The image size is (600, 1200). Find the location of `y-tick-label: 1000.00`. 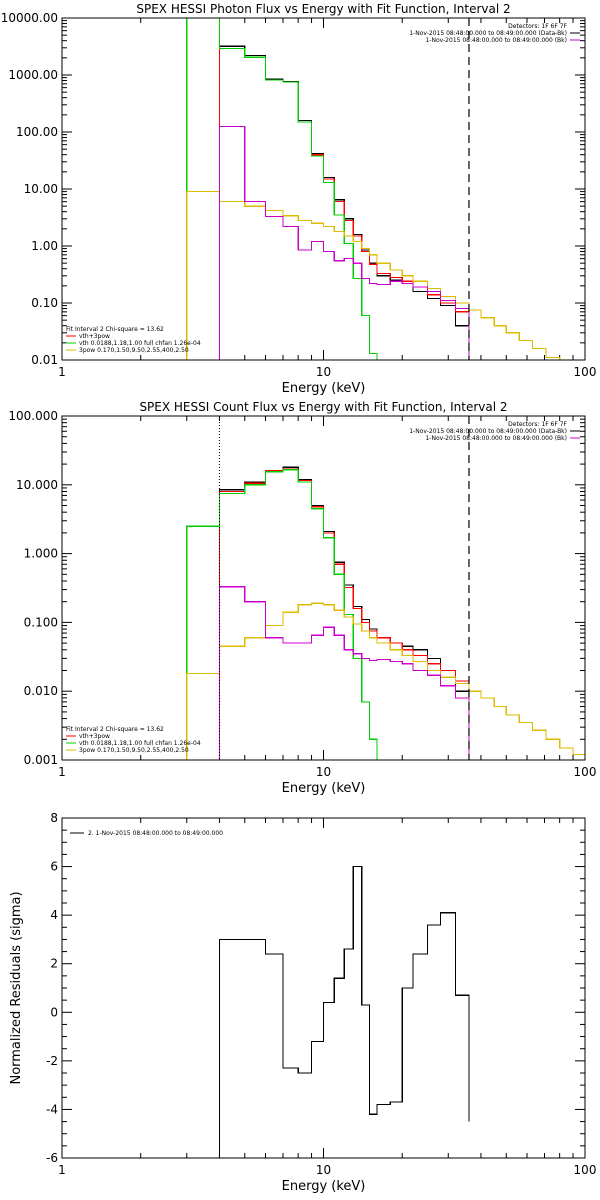

y-tick-label: 1000.00 is located at coordinates (33, 75).